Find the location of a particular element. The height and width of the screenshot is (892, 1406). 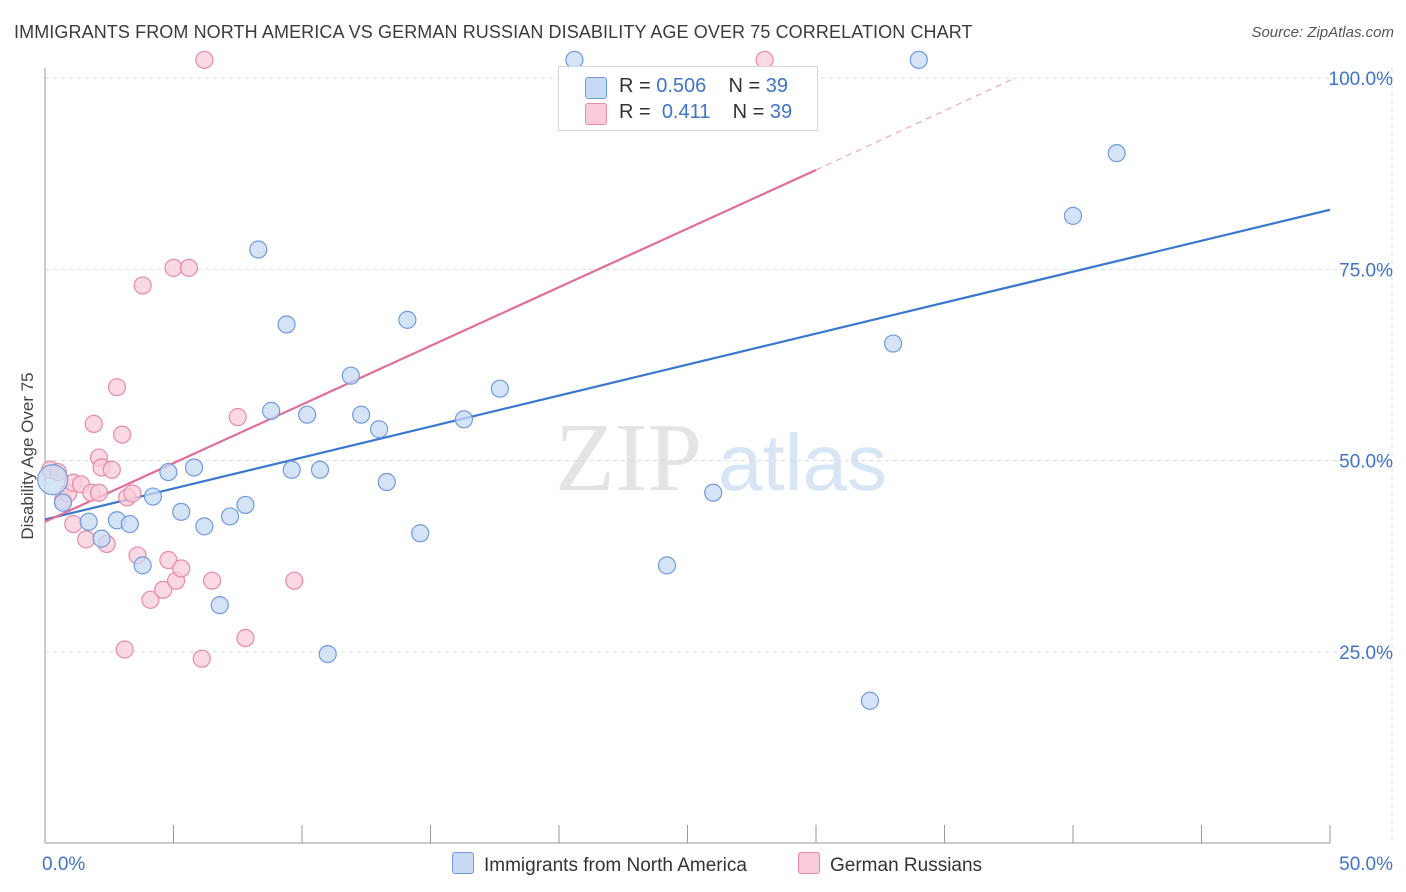

y-tick-label: 100.0% is located at coordinates (1361, 79).